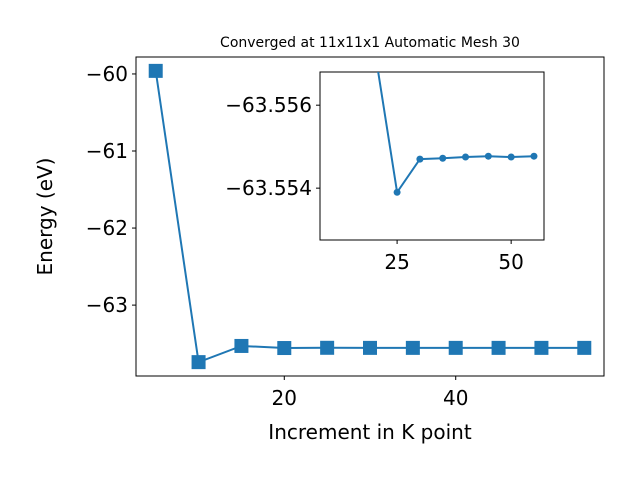 The image size is (640, 480). What do you see at coordinates (107, 305) in the screenshot?
I see `y-tick-label: −63` at bounding box center [107, 305].